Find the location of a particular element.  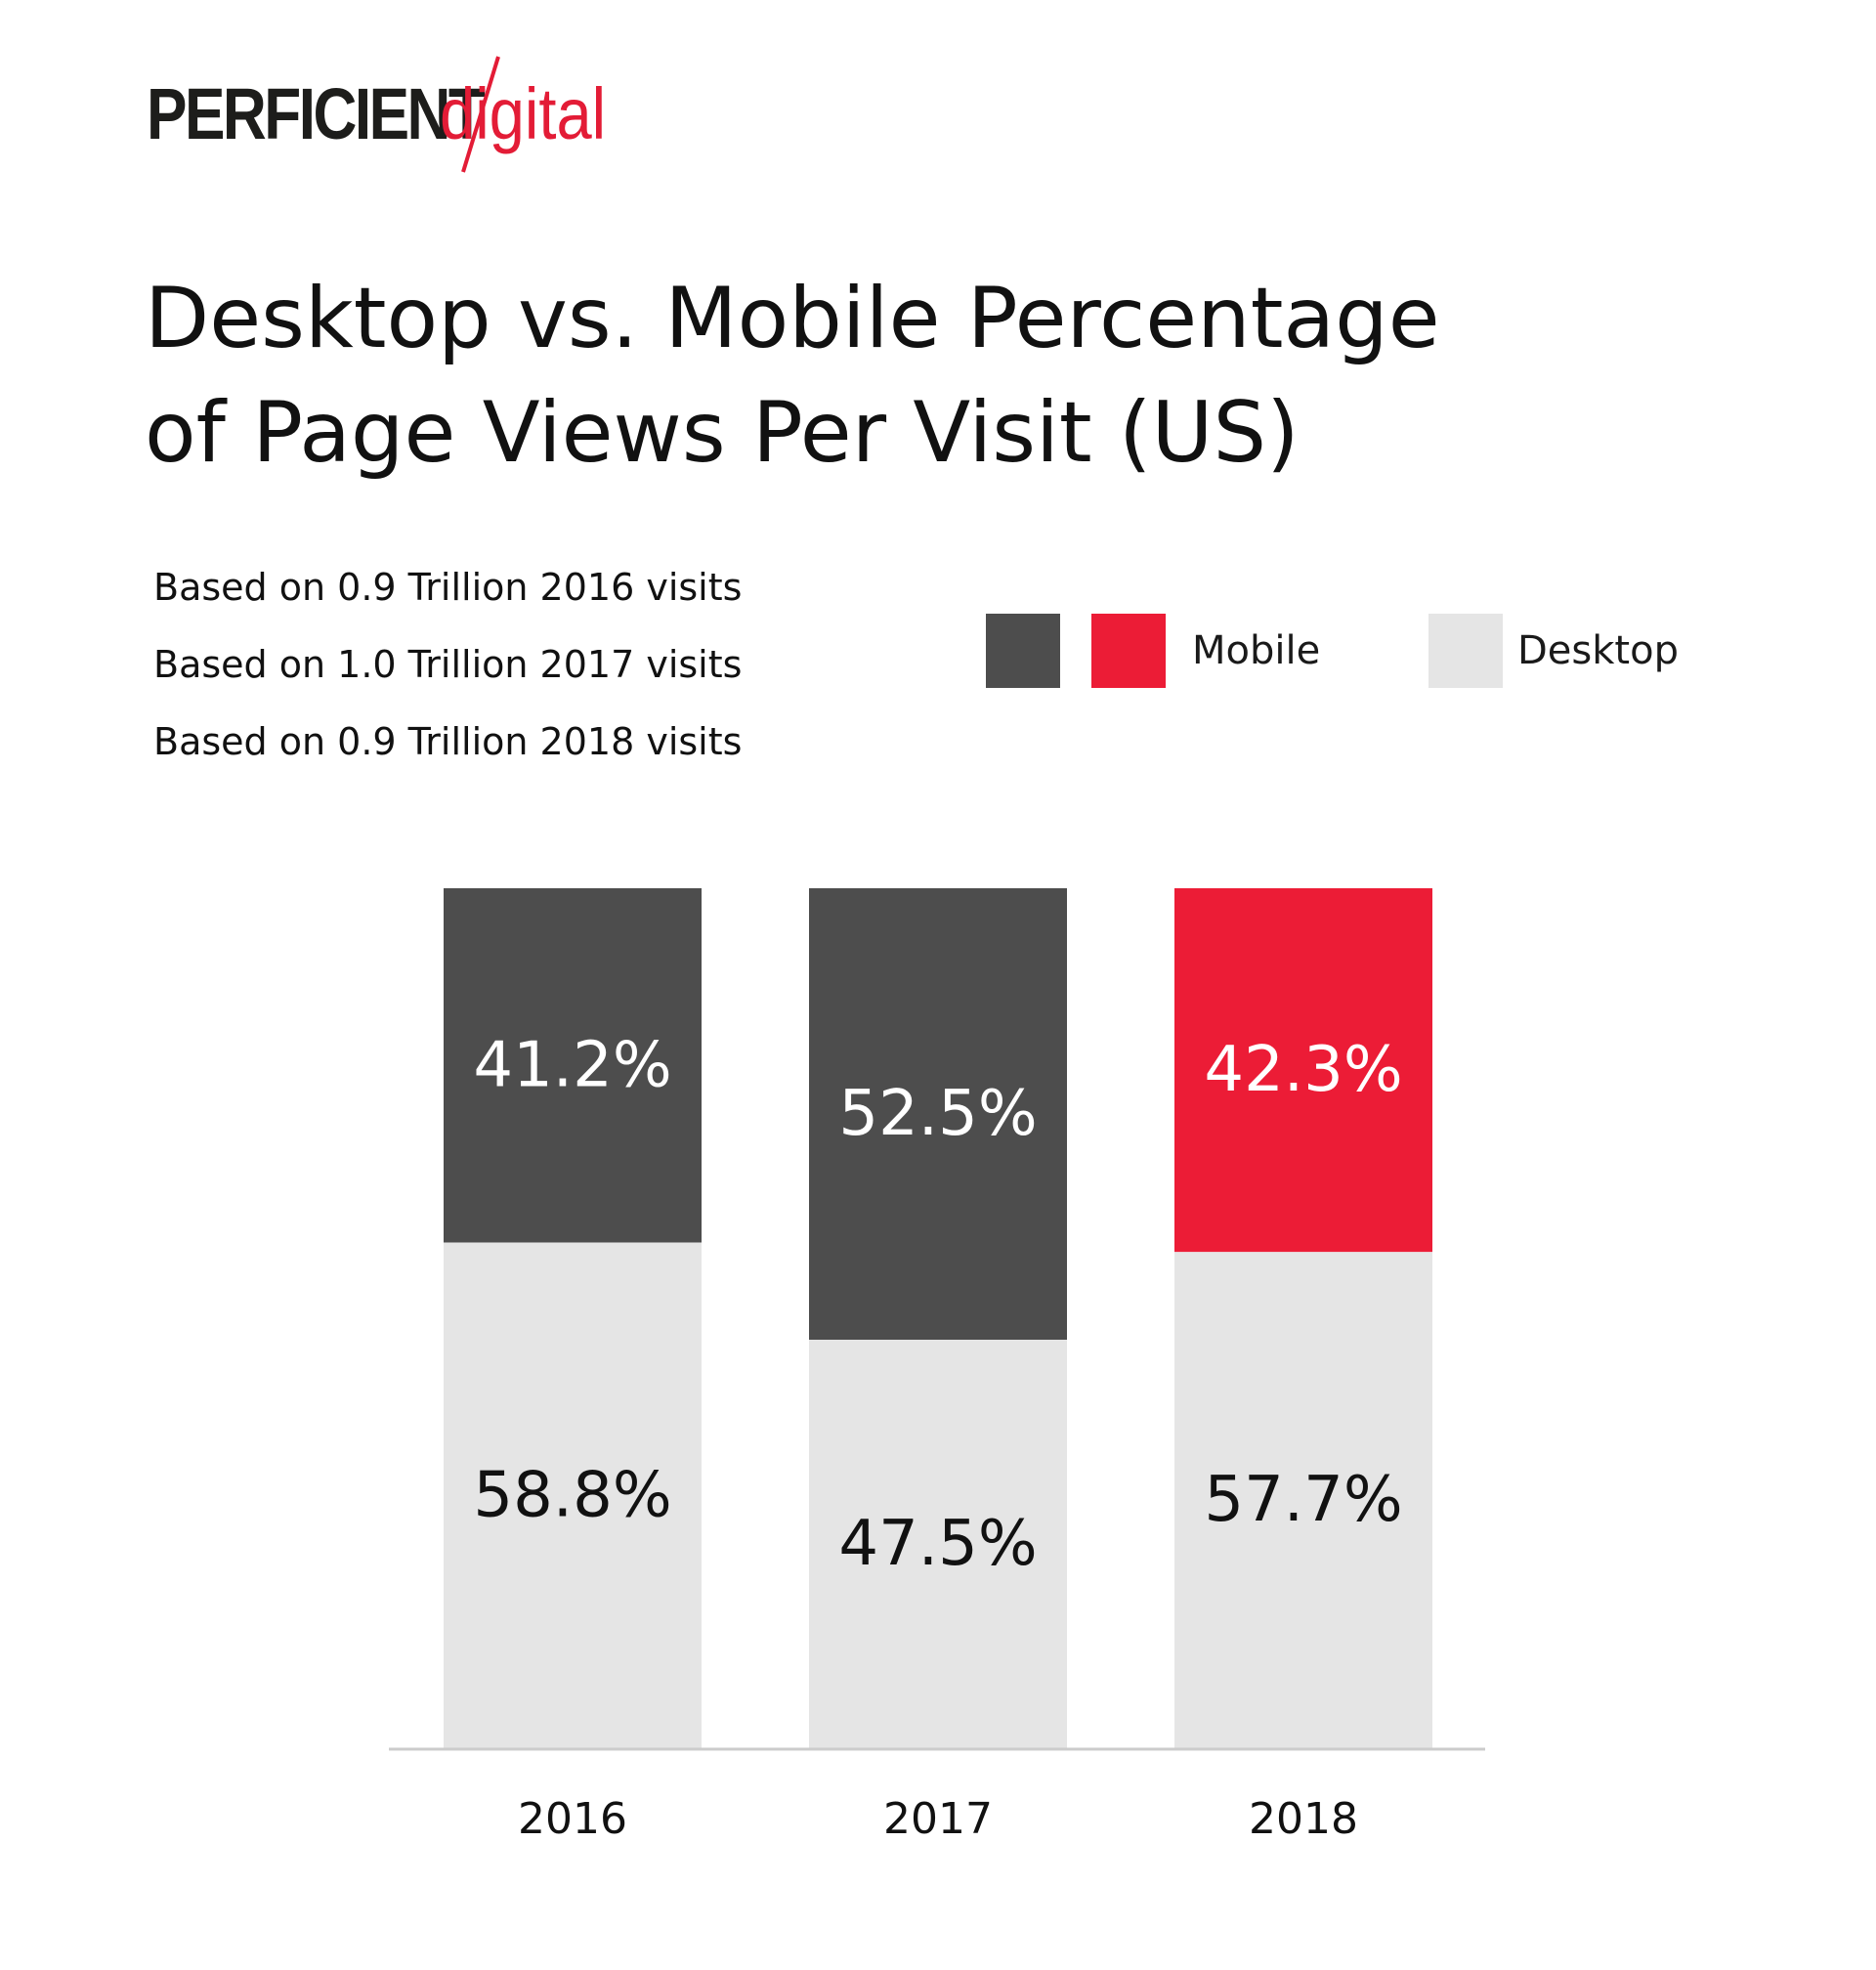

legend-label-desktop: Desktop is located at coordinates (1598, 651).